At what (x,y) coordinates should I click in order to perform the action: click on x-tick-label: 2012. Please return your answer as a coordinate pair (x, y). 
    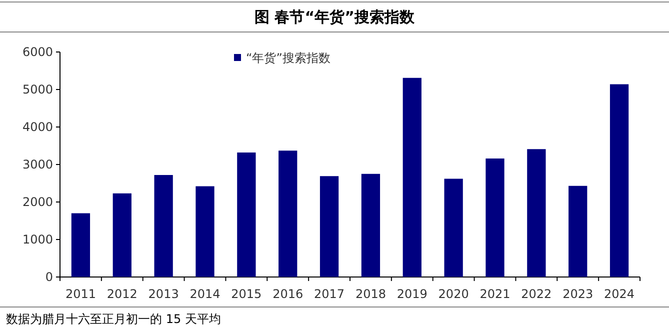
    Looking at the image, I should click on (122, 294).